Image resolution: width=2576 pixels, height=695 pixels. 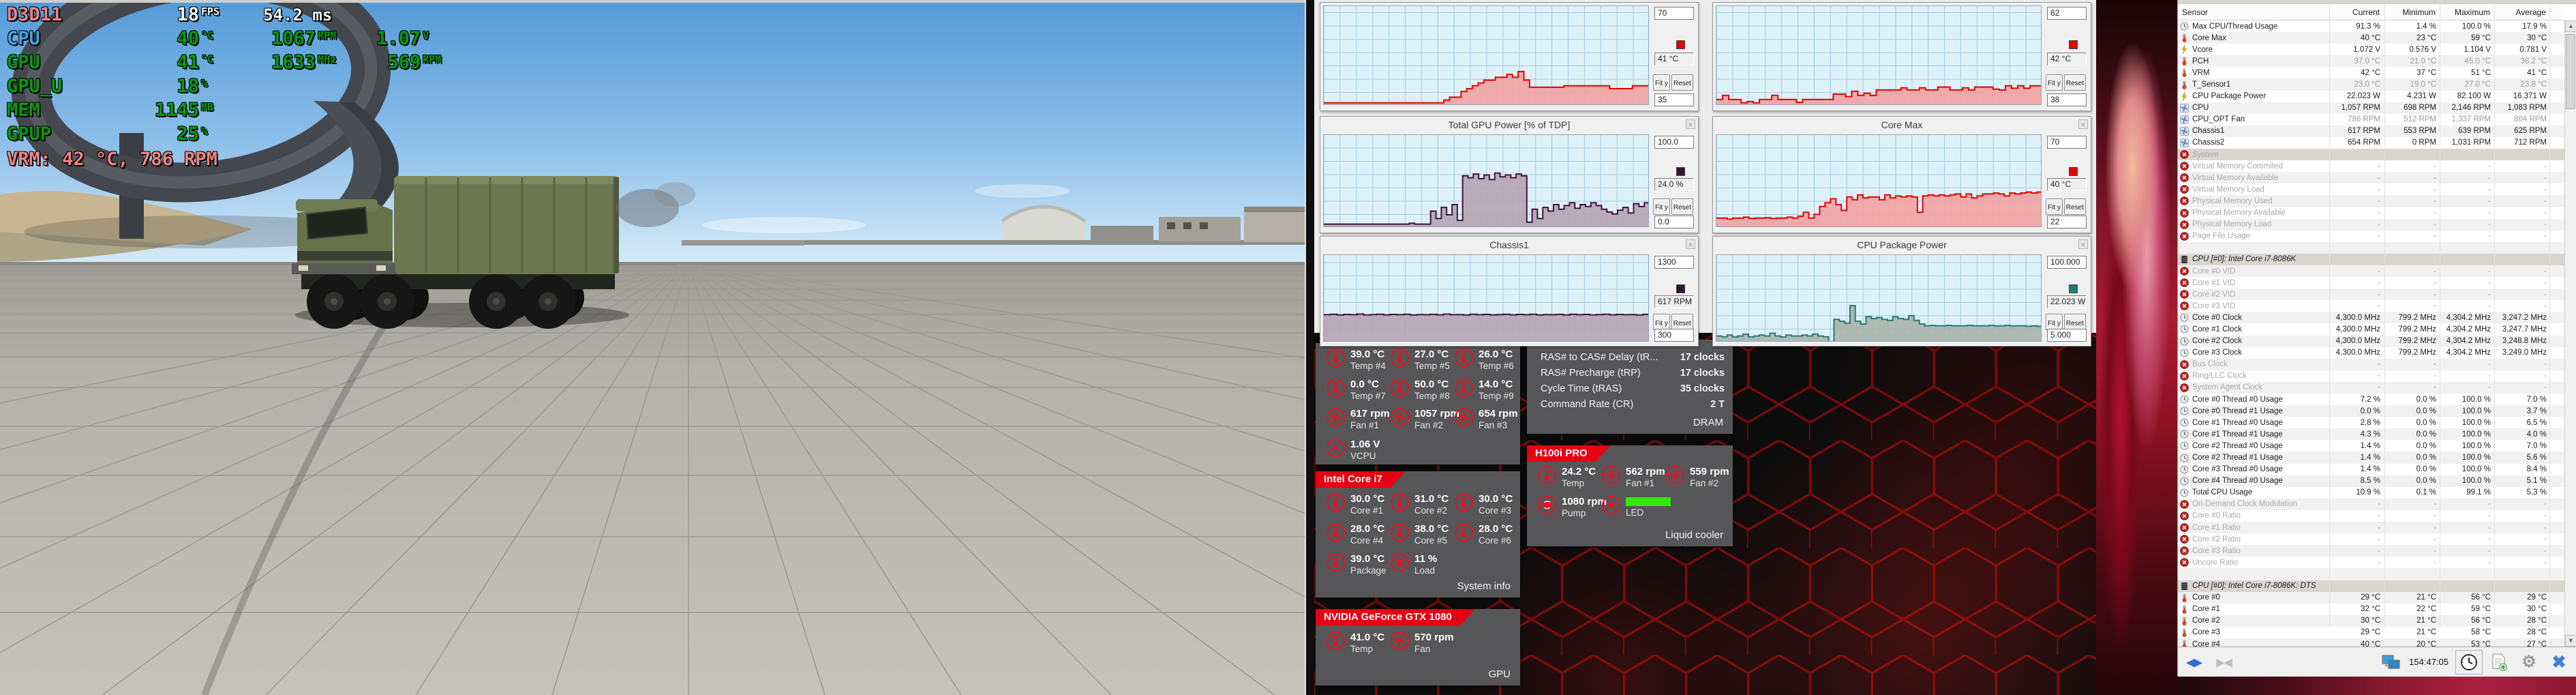 What do you see at coordinates (2570, 333) in the screenshot?
I see `scrollbar: ▲ ▼` at bounding box center [2570, 333].